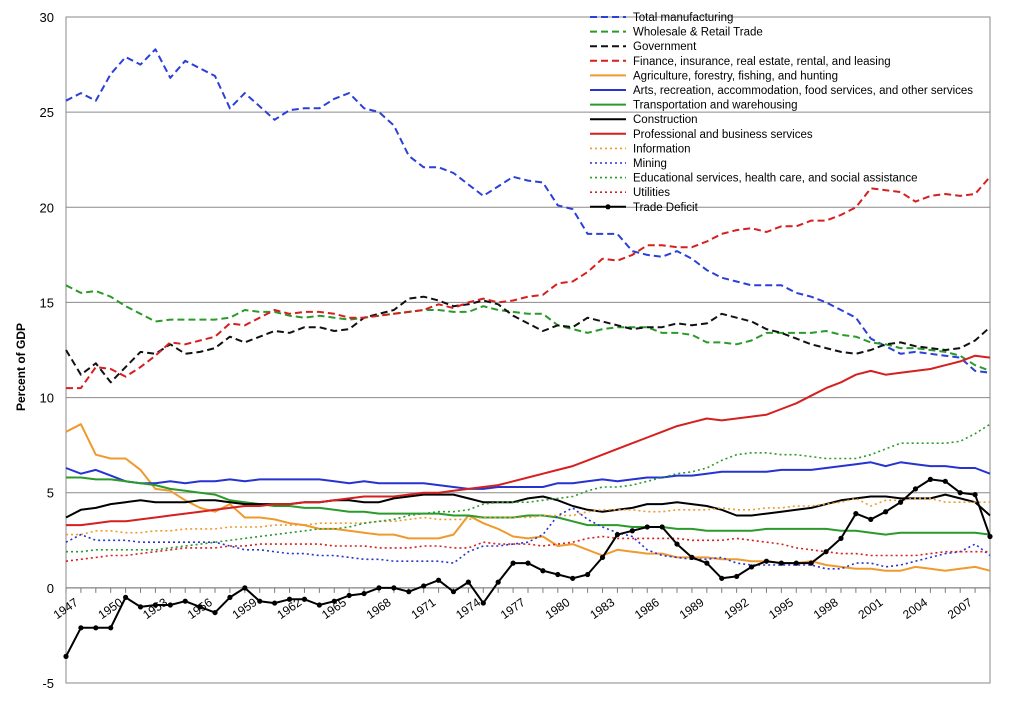 The image size is (1022, 702). Describe the element at coordinates (513, 608) in the screenshot. I see `x-tick-label: 1977` at that location.